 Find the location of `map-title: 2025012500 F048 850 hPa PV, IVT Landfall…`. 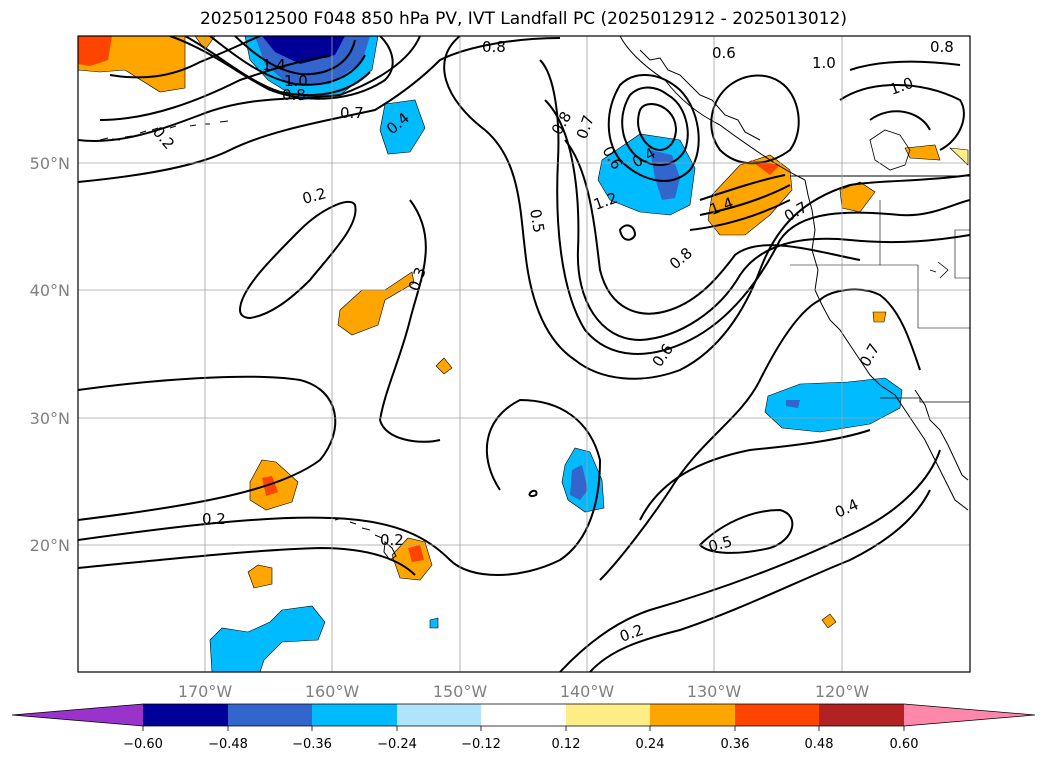

map-title: 2025012500 F048 850 hPa PV, IVT Landfall… is located at coordinates (523, 19).